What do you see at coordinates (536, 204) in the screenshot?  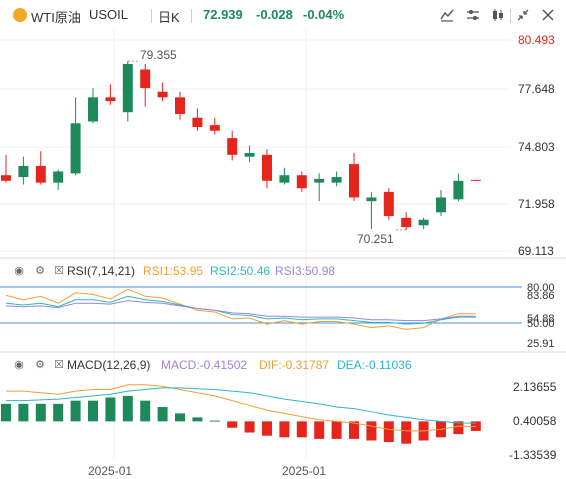 I see `price-tick: 71.958` at bounding box center [536, 204].